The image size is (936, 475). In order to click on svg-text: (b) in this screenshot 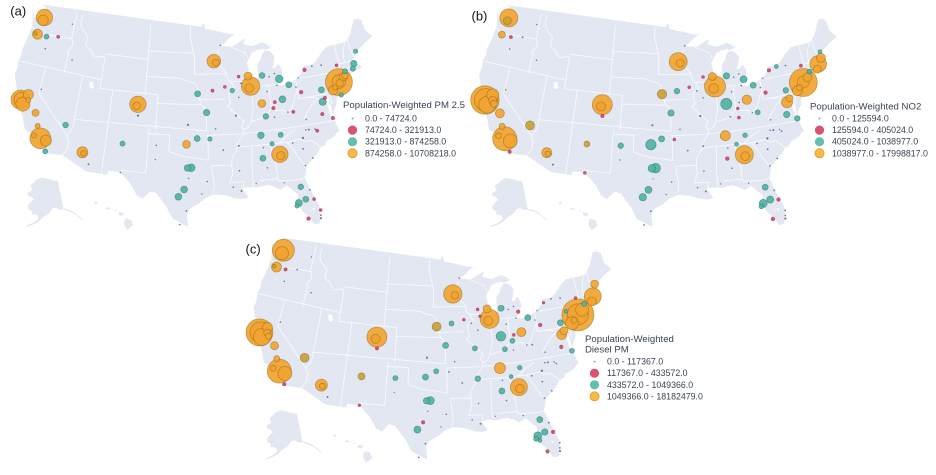, I will do `click(480, 15)`.